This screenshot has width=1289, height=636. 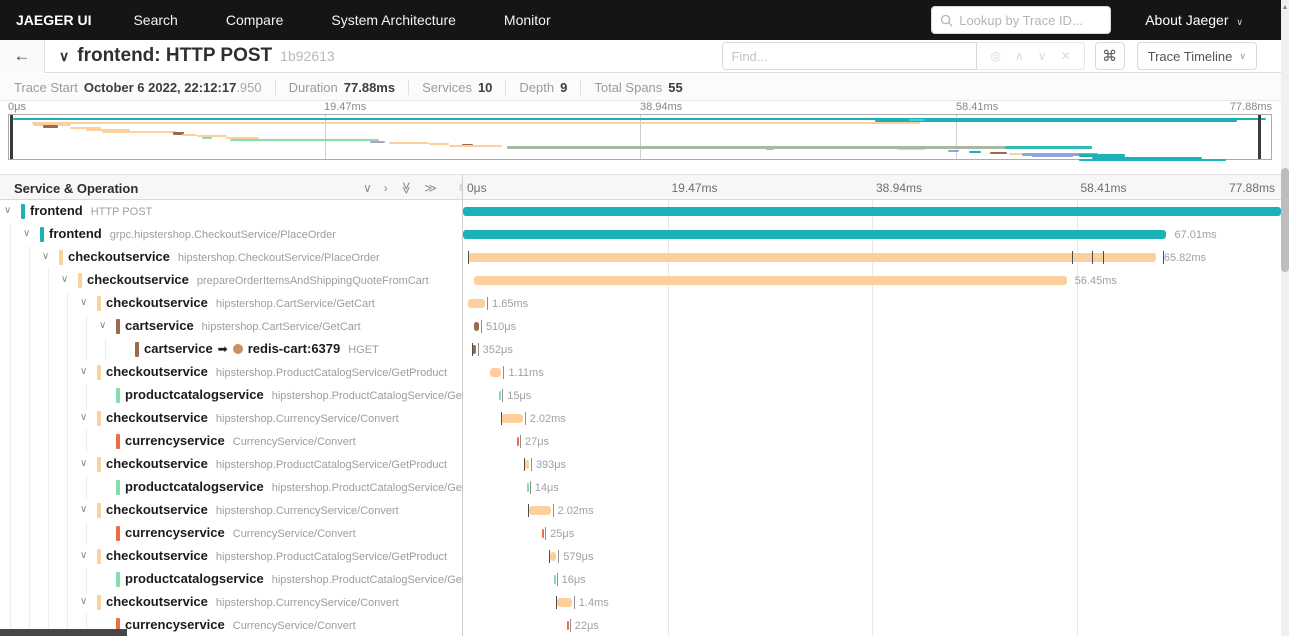 I want to click on span-timeline-row: 22μs, so click(x=872, y=625).